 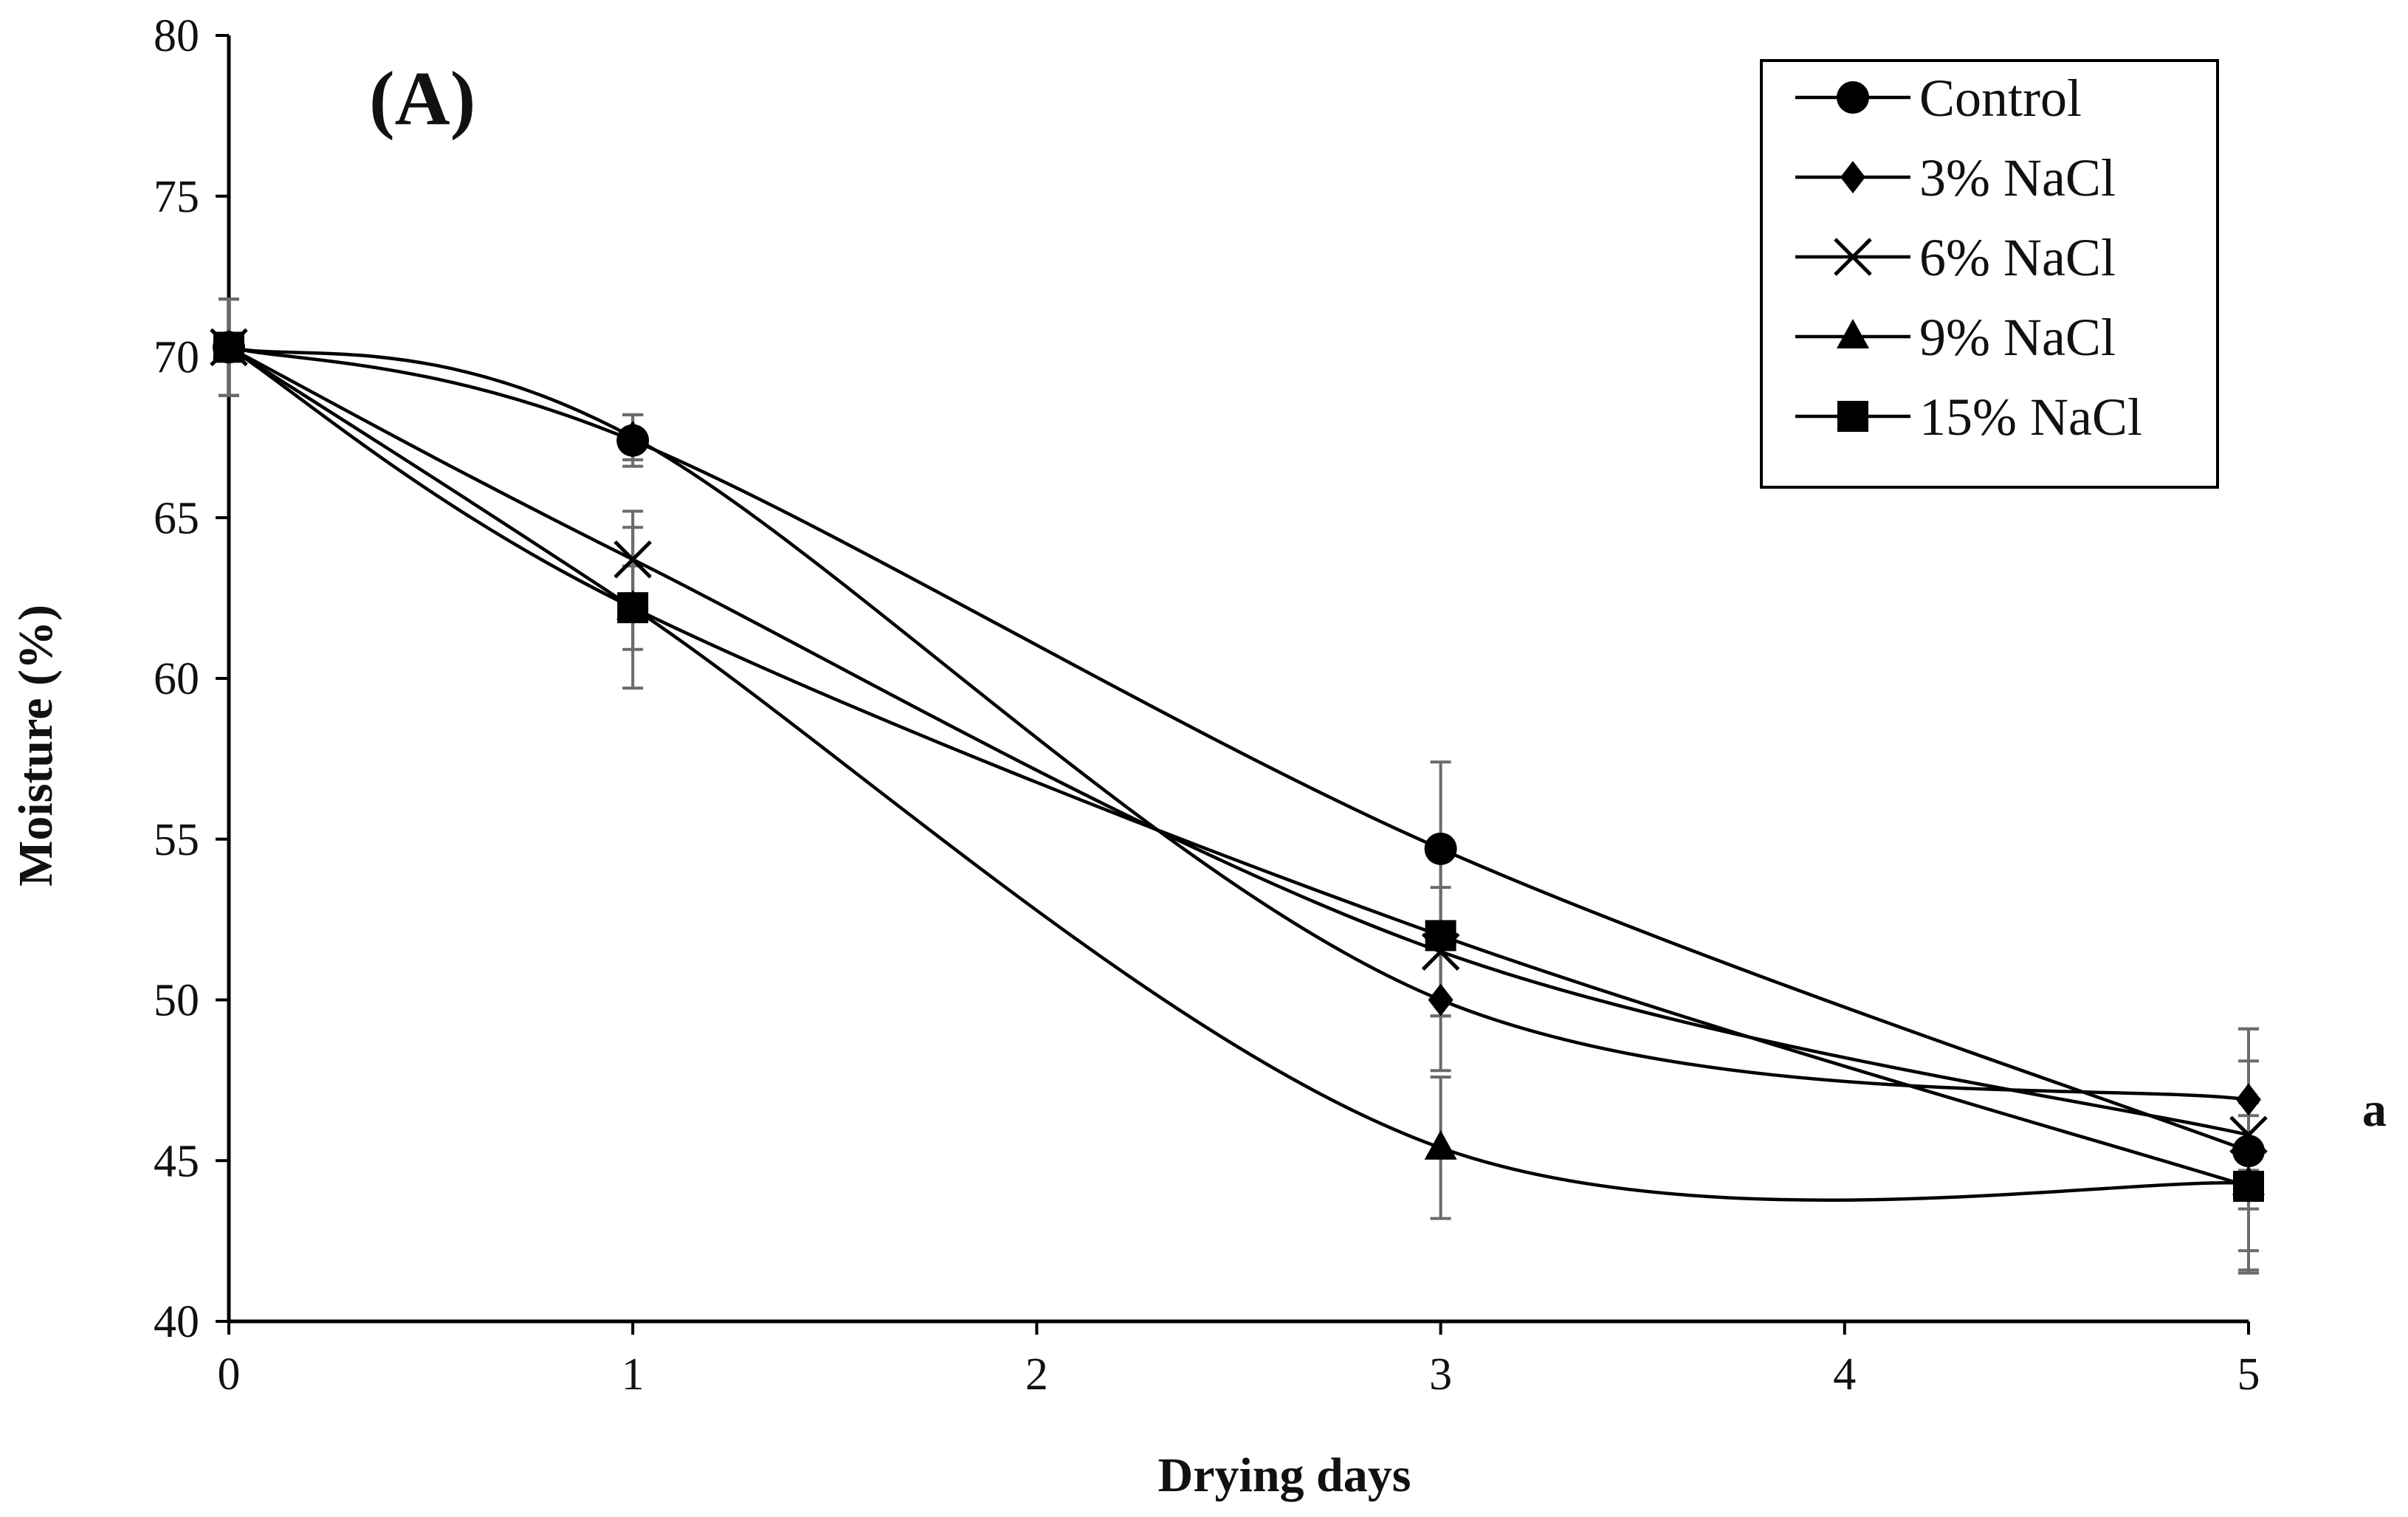 I want to click on legend-item-15pct-nacl: 15% NaCl, so click(x=1968, y=418).